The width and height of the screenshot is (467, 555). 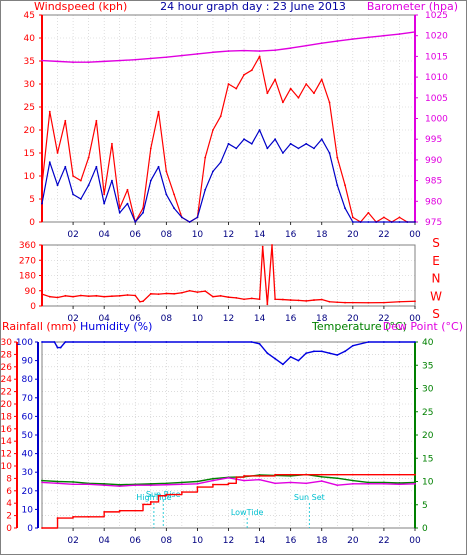 I want to click on graph-title: 24 hour graph day : 23 June 2013, so click(x=253, y=6).